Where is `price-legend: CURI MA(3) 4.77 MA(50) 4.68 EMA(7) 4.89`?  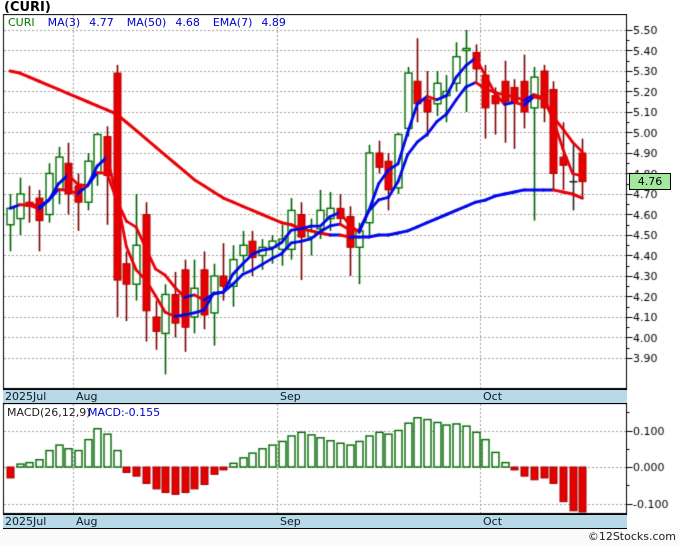
price-legend: CURI MA(3) 4.77 MA(50) 4.68 EMA(7) 4.89 is located at coordinates (147, 22).